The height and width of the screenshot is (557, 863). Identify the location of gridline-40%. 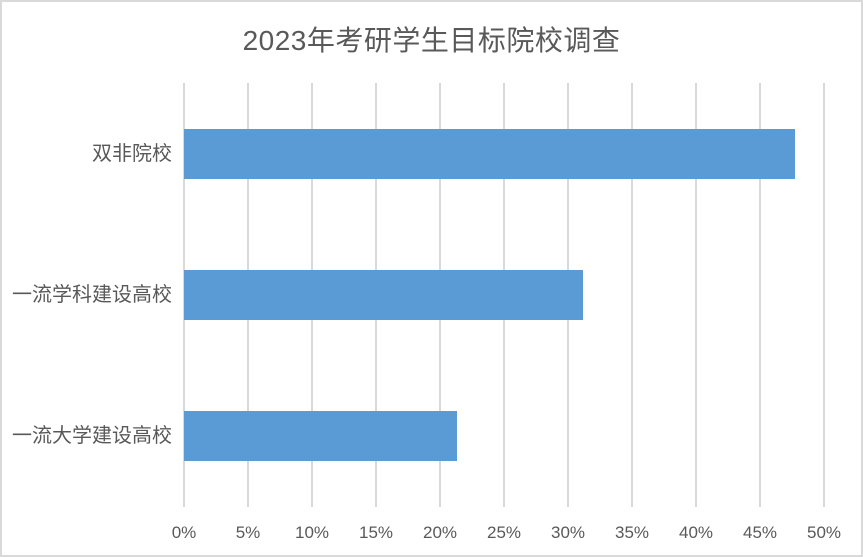
(696, 295).